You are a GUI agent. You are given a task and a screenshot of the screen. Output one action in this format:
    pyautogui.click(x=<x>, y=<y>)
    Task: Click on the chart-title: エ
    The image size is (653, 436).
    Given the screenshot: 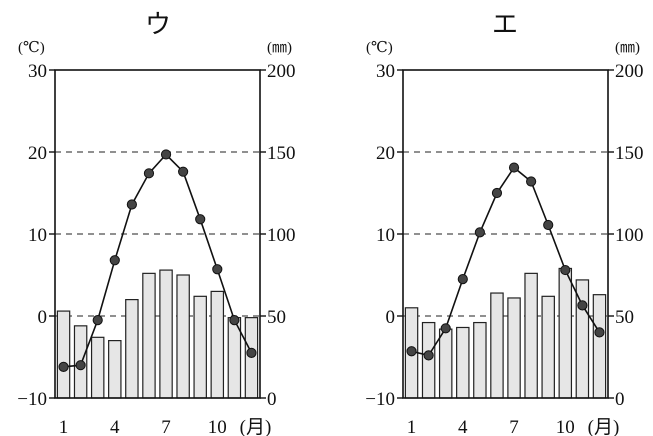 What is the action you would take?
    pyautogui.click(x=505, y=25)
    